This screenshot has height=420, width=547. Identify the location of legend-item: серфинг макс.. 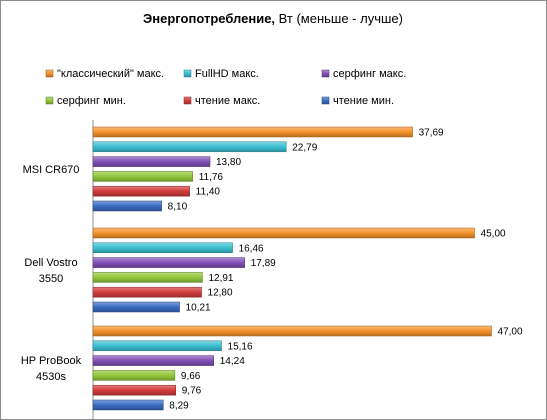
(363, 74).